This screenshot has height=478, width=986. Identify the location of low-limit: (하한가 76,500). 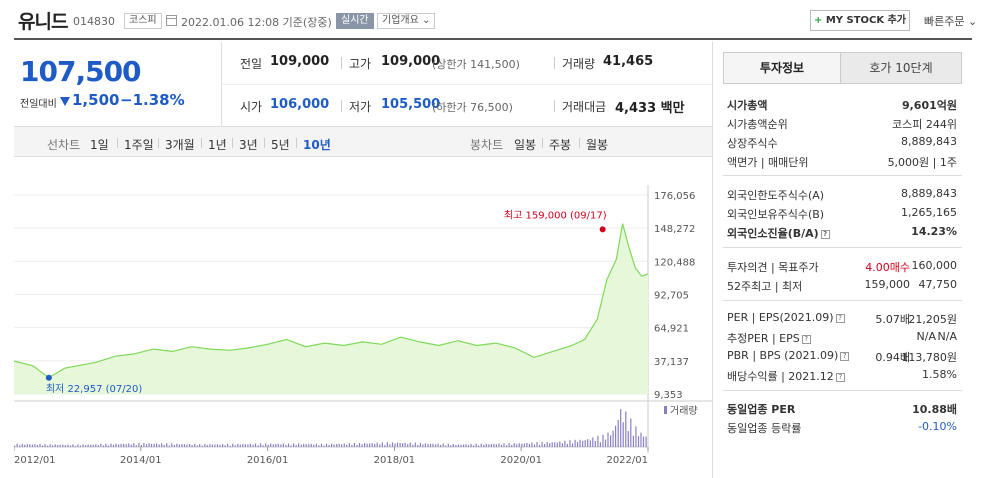
(472, 107).